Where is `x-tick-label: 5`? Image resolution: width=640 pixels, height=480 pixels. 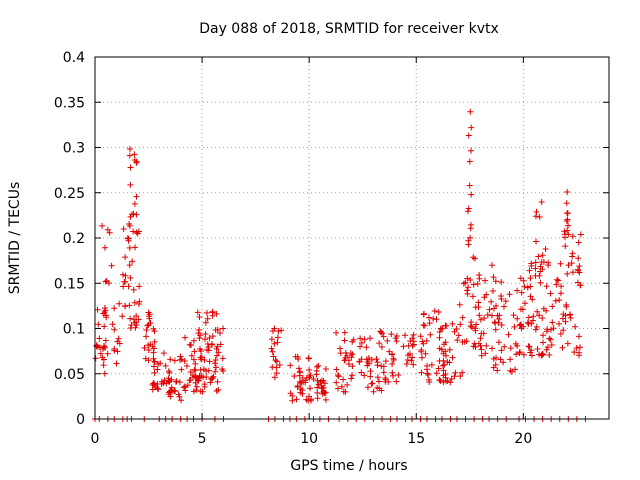
x-tick-label: 5 is located at coordinates (202, 439).